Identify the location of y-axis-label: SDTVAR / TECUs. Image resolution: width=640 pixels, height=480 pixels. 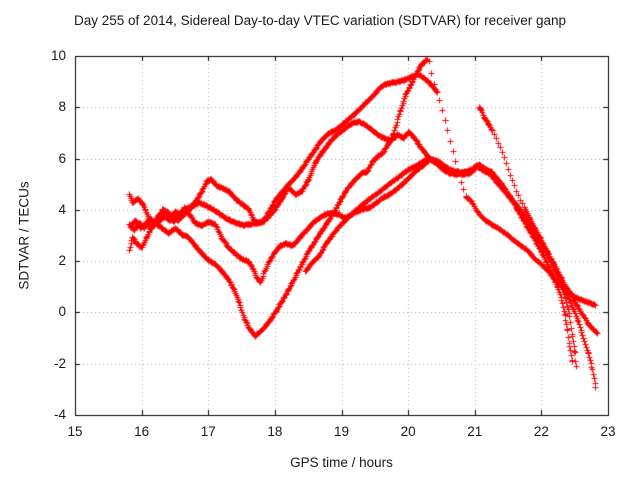
(24, 235).